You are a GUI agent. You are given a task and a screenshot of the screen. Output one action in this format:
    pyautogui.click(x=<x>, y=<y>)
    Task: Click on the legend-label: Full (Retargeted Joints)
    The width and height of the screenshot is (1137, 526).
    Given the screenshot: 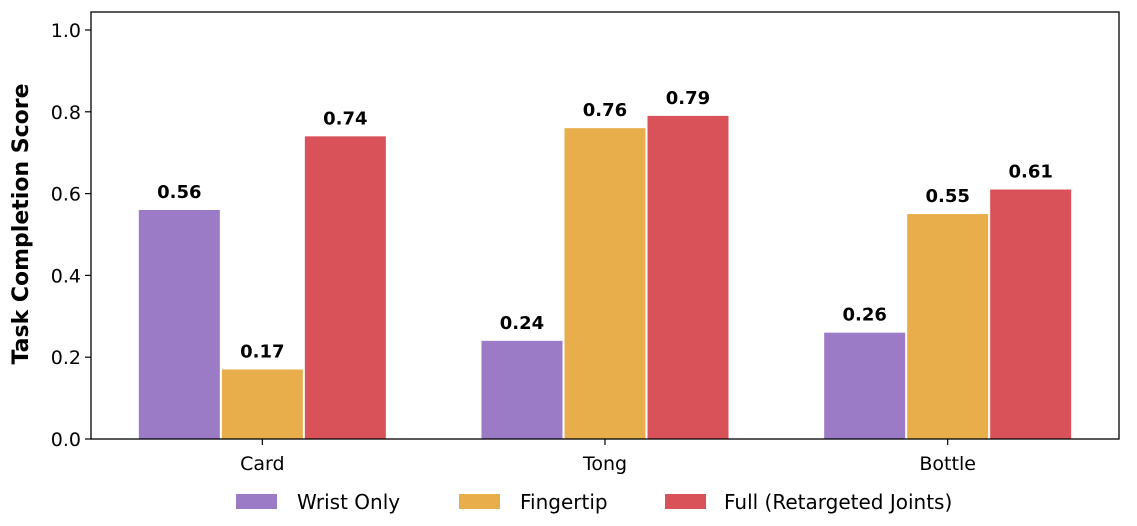 What is the action you would take?
    pyautogui.click(x=838, y=502)
    